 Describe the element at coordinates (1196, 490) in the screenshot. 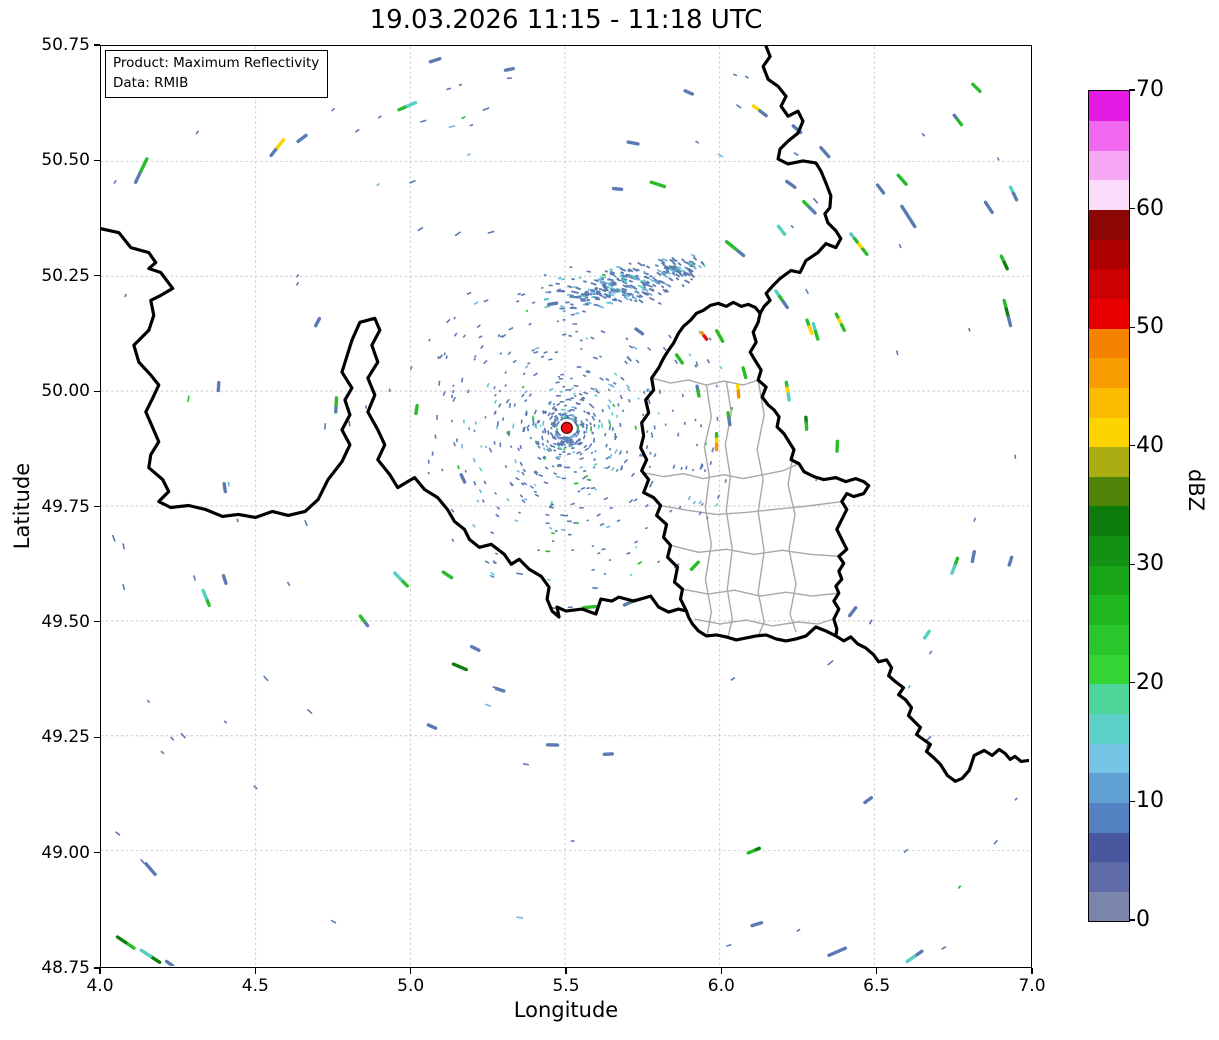

I see `colorbar-label: dBZ` at that location.